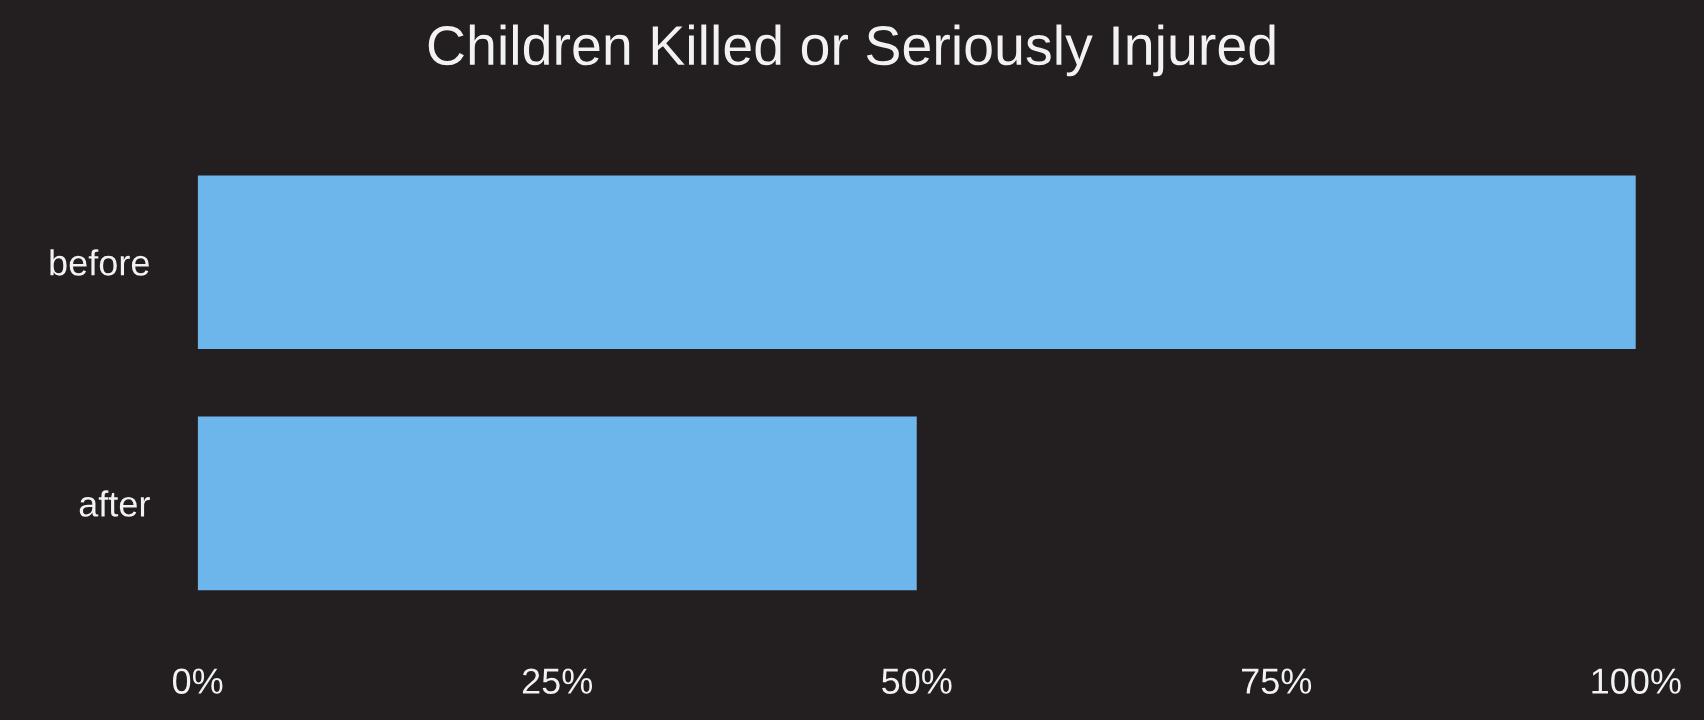 This screenshot has width=1704, height=720. I want to click on x-tick-label: 50%, so click(917, 681).